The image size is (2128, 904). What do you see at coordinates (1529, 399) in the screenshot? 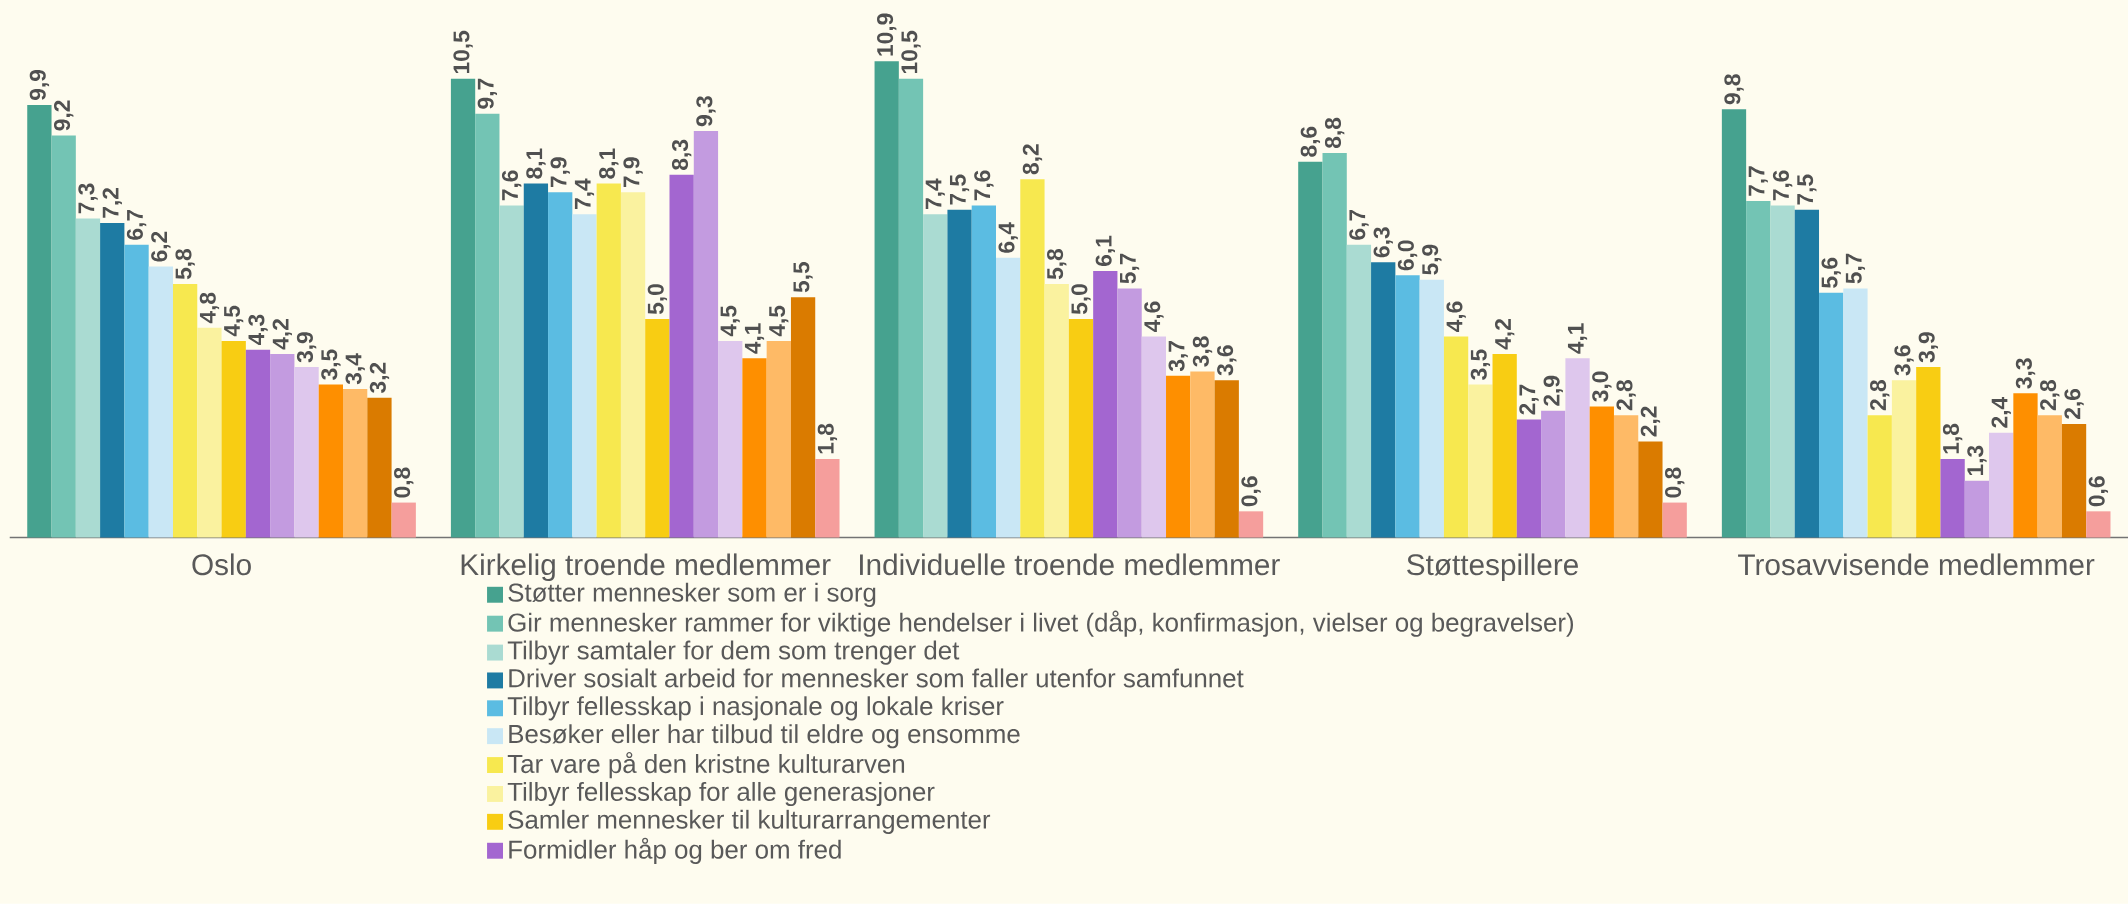
I see `data-label: 2,7` at bounding box center [1529, 399].